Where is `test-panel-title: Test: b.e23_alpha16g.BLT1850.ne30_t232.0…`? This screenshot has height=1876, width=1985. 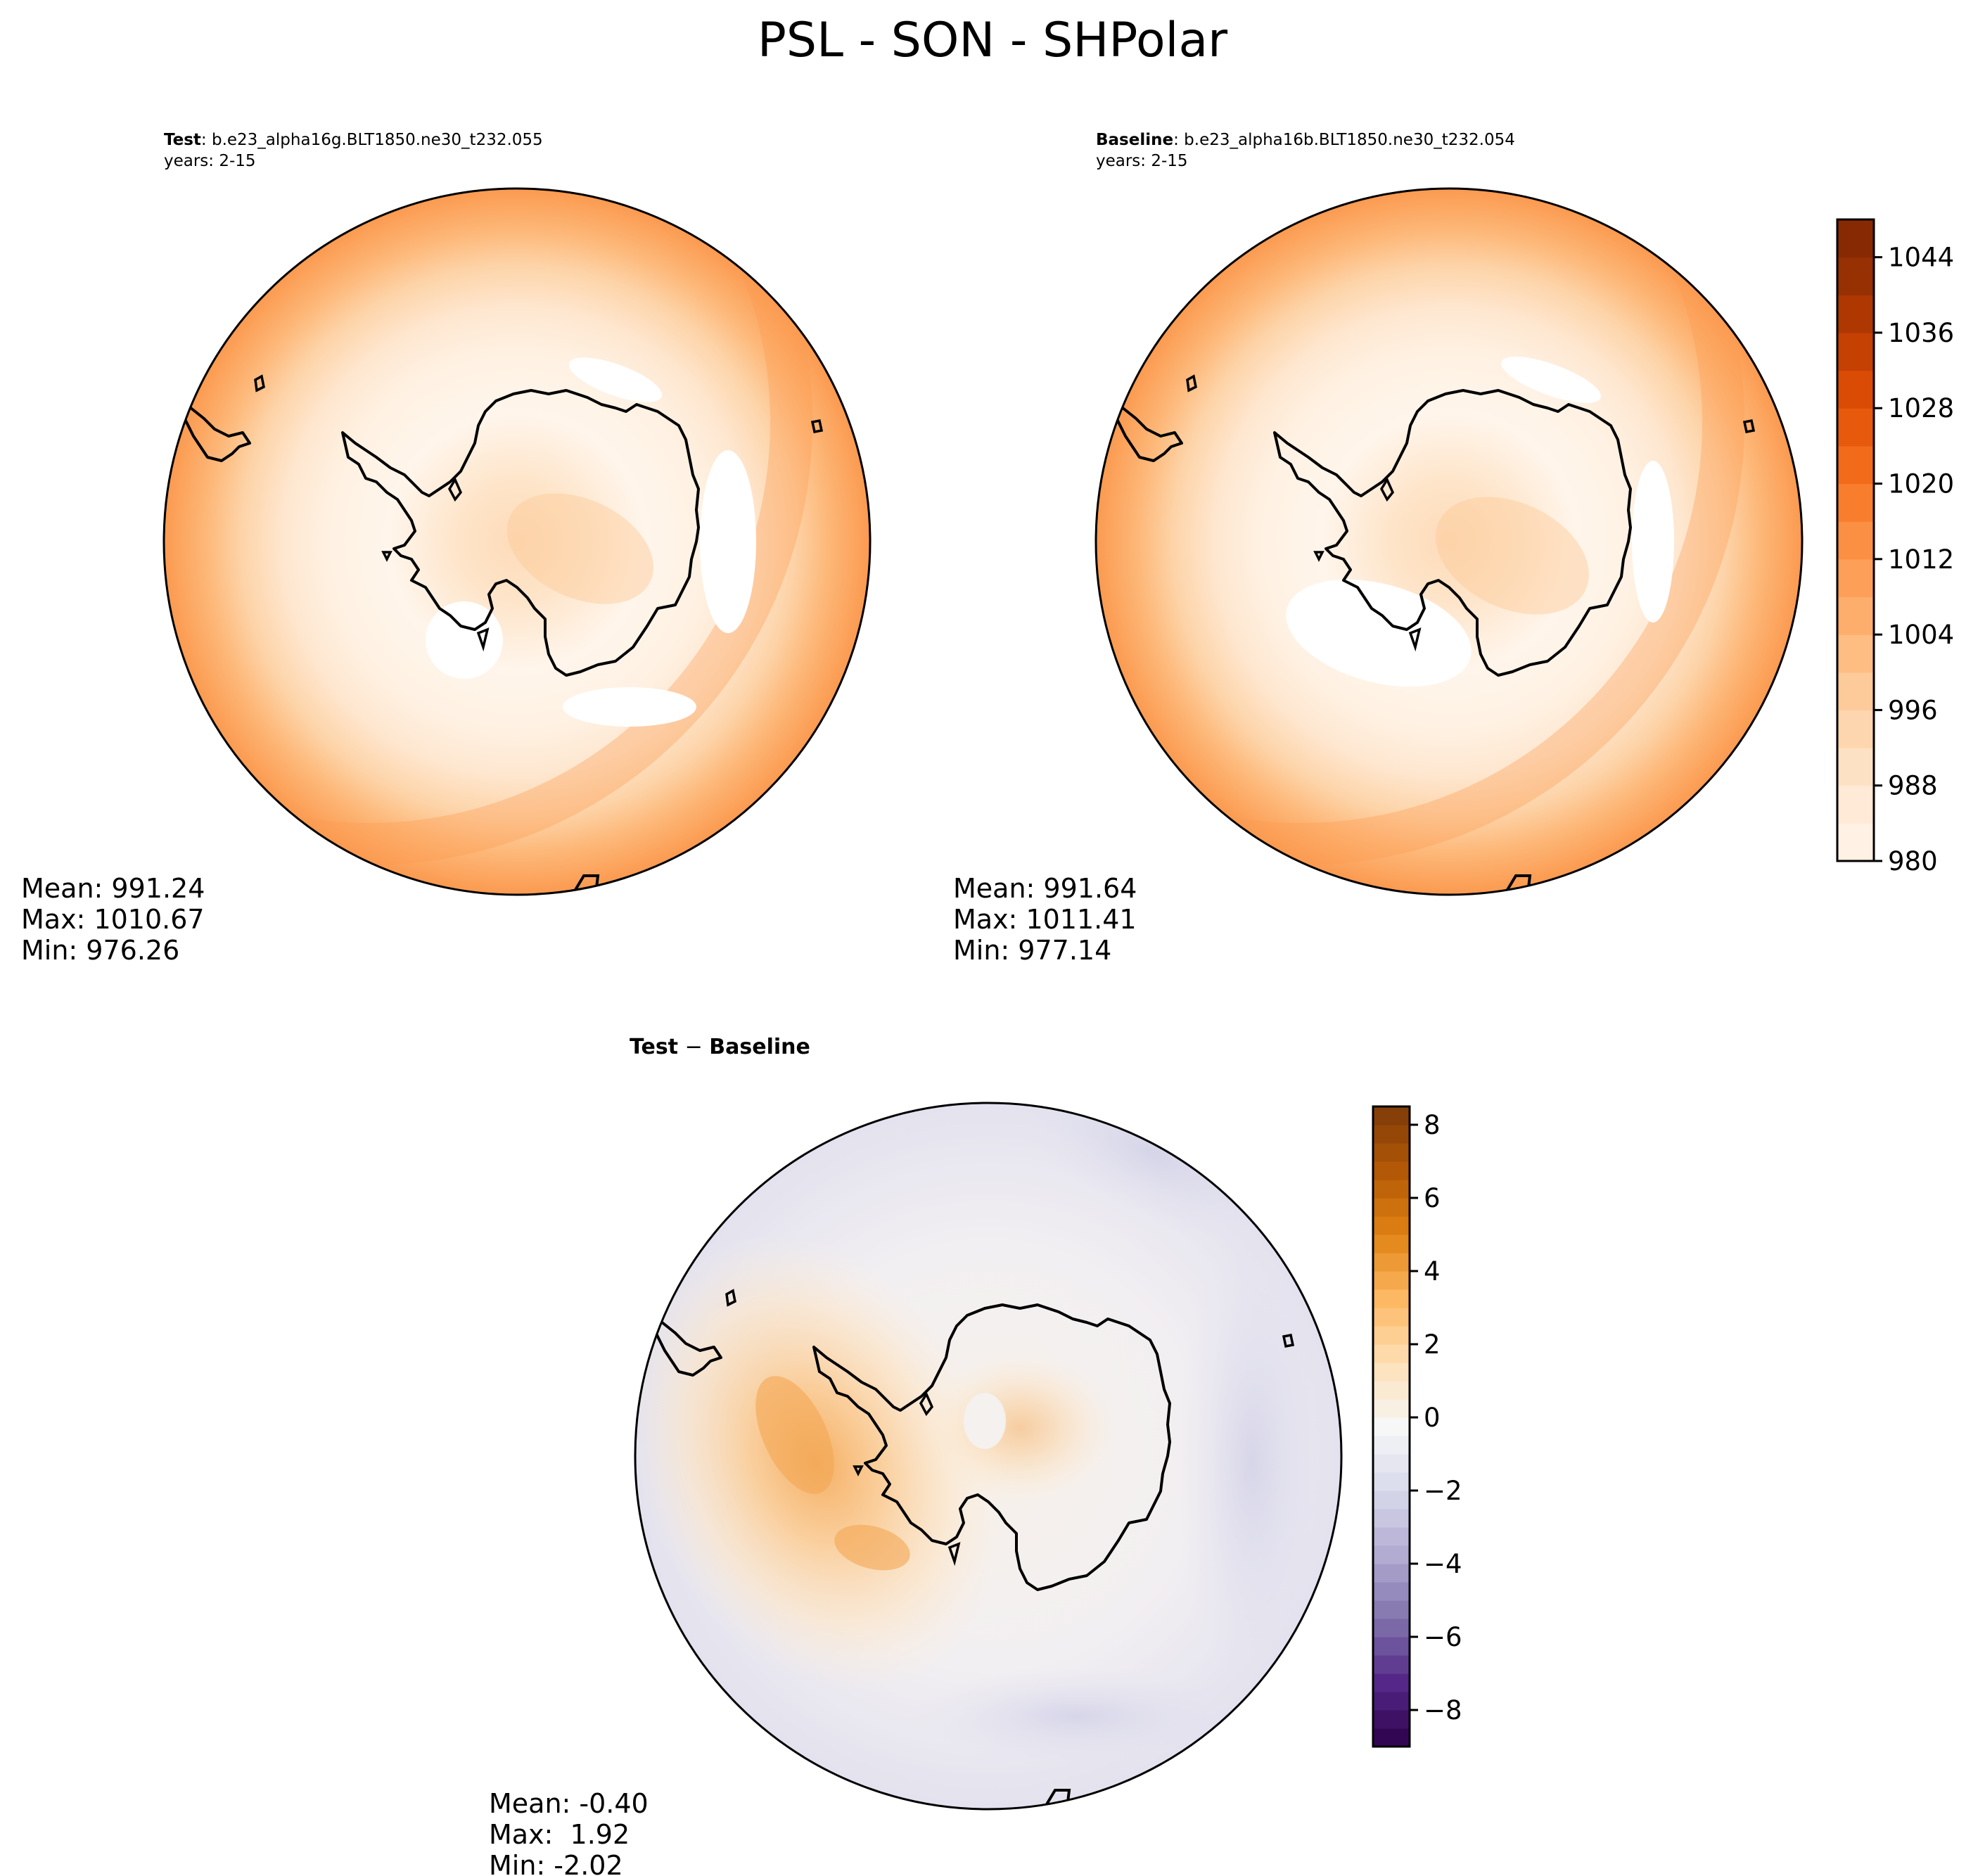
test-panel-title: Test: b.e23_alpha16g.BLT1850.ne30_t232.0… is located at coordinates (354, 140).